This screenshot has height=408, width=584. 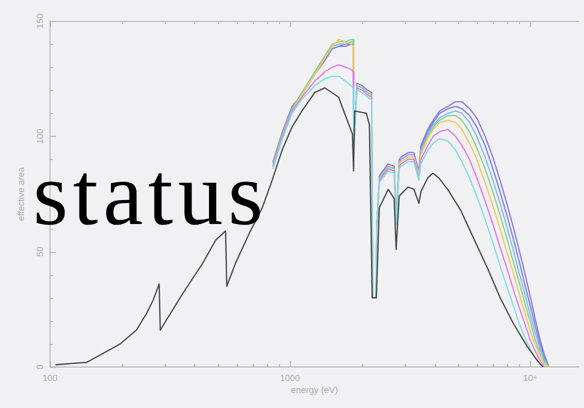 I want to click on y-tick-label: 0, so click(x=39, y=367).